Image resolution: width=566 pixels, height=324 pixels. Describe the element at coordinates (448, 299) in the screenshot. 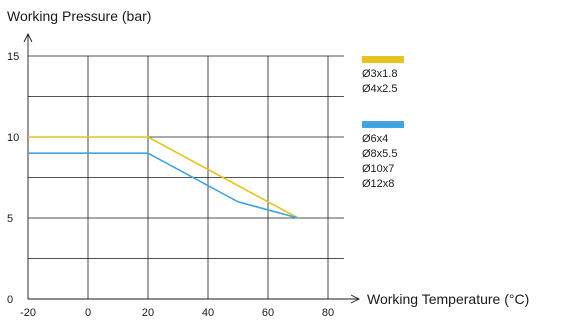

I see `x-axis-title: Working Temperature (°C)` at that location.